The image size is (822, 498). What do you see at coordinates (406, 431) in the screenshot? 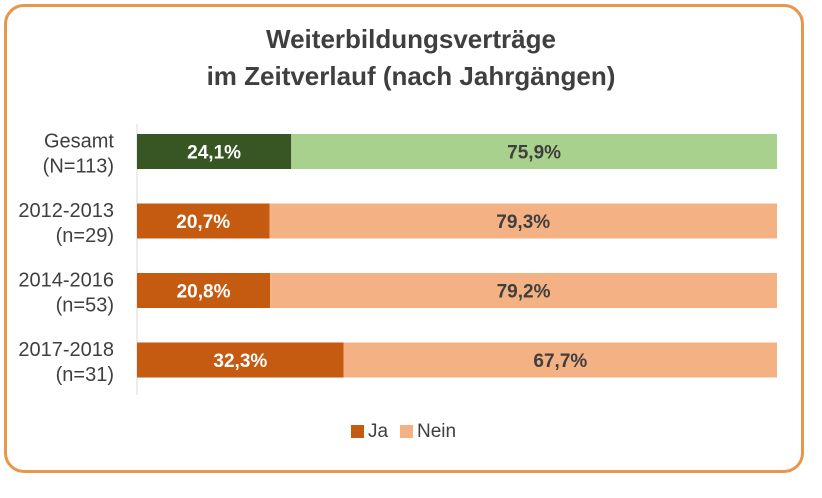
I see `legend-swatch-nein` at bounding box center [406, 431].